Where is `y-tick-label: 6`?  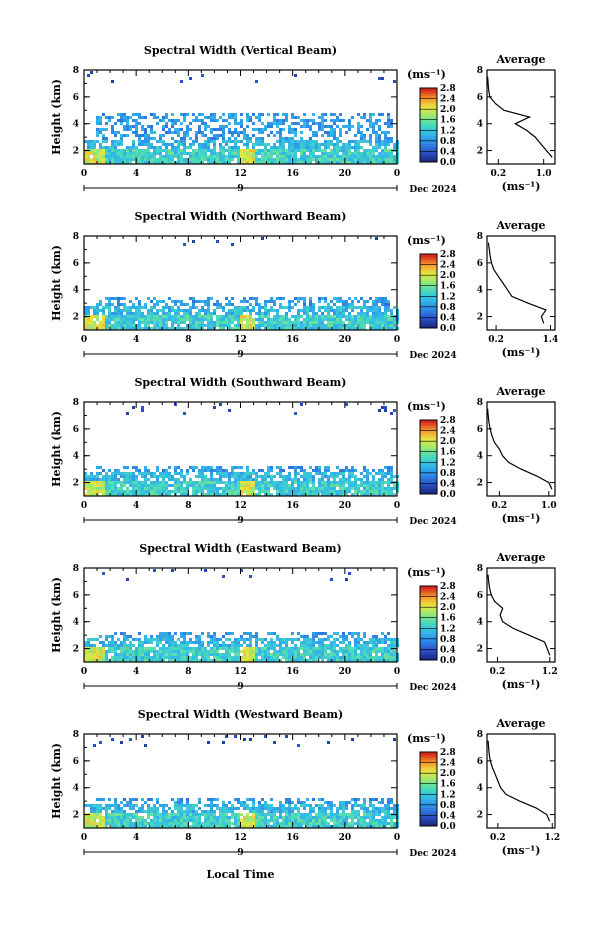
y-tick-label: 6 is located at coordinates (76, 596).